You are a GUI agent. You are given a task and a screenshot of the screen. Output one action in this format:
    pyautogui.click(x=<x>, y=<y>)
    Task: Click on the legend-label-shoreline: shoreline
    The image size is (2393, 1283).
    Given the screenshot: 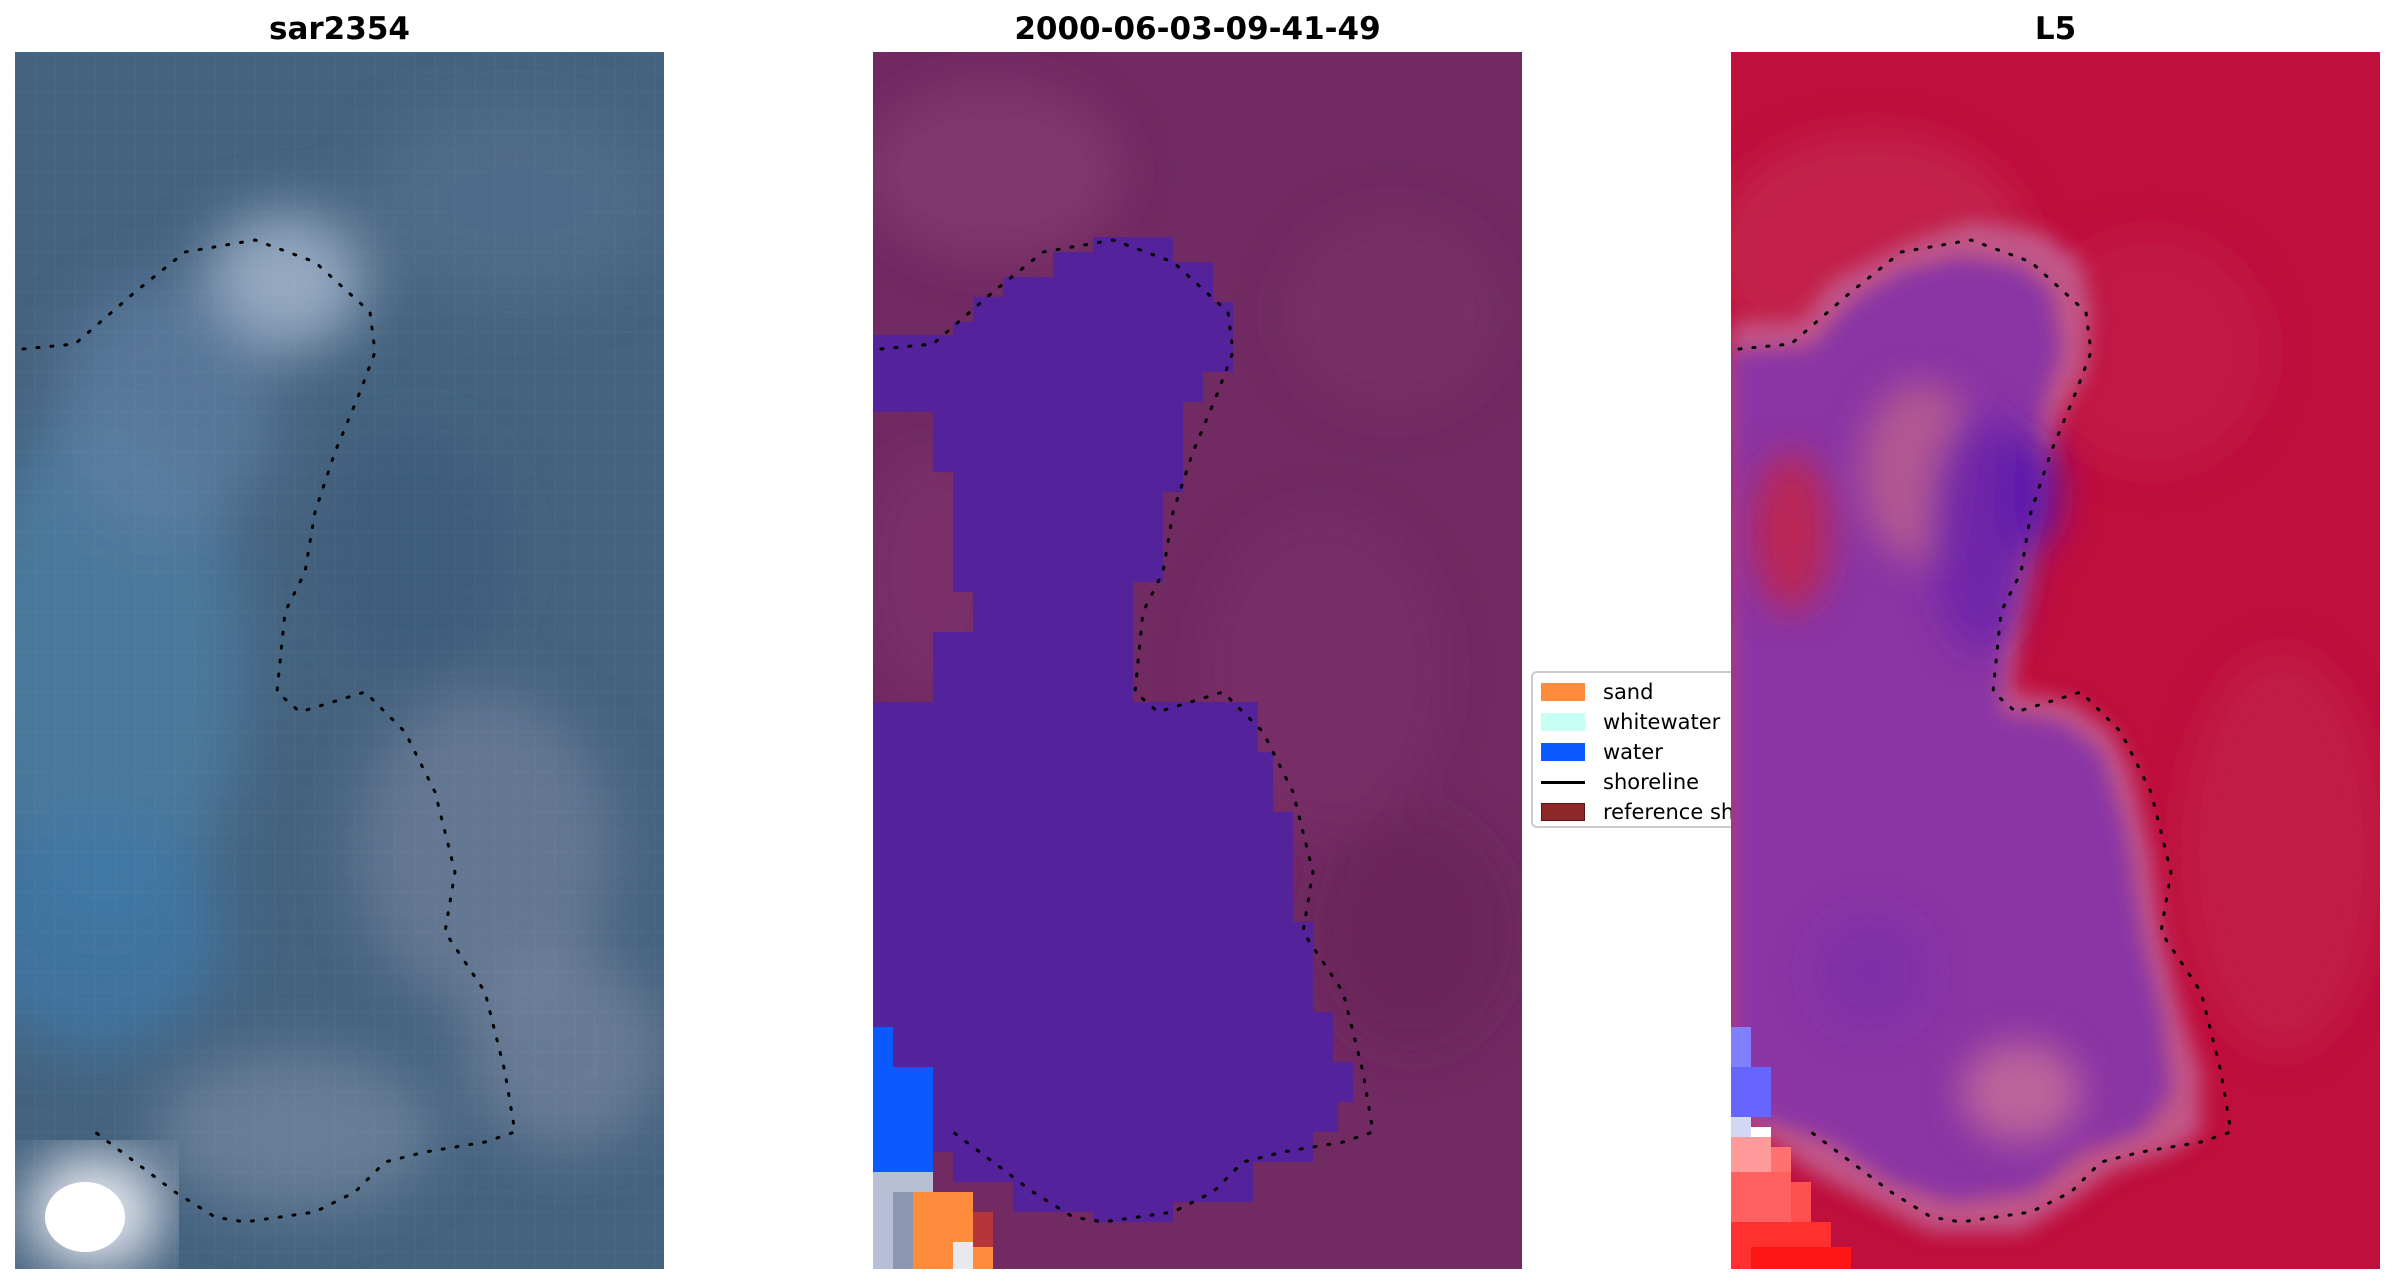 What is the action you would take?
    pyautogui.click(x=1651, y=782)
    